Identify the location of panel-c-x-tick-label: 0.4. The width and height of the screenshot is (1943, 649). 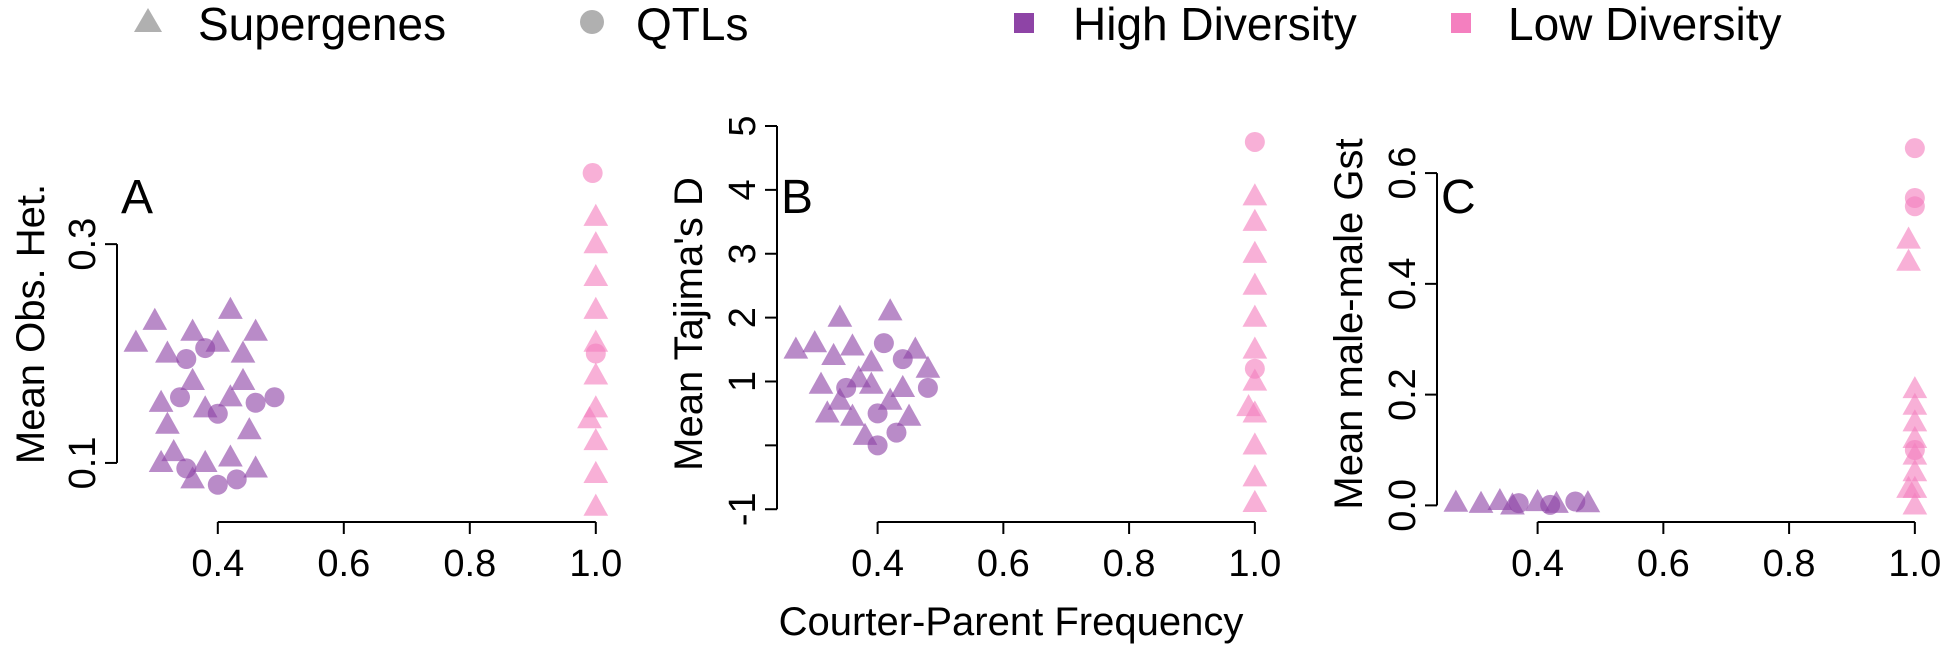
(1537, 564).